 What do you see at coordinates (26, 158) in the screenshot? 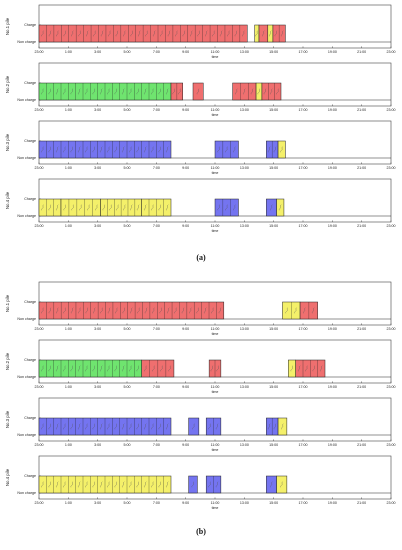
I see `y-label-non-charge: Non charge` at bounding box center [26, 158].